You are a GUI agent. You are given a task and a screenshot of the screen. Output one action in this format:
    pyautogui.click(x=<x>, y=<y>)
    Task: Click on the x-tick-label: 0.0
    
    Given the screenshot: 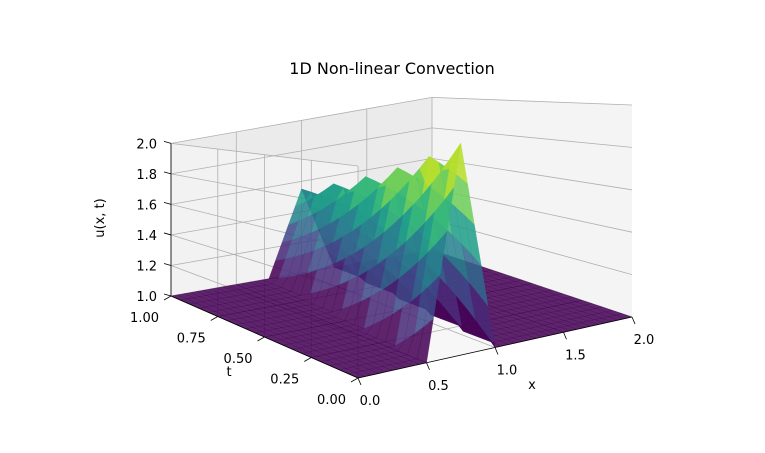 What is the action you would take?
    pyautogui.click(x=370, y=401)
    